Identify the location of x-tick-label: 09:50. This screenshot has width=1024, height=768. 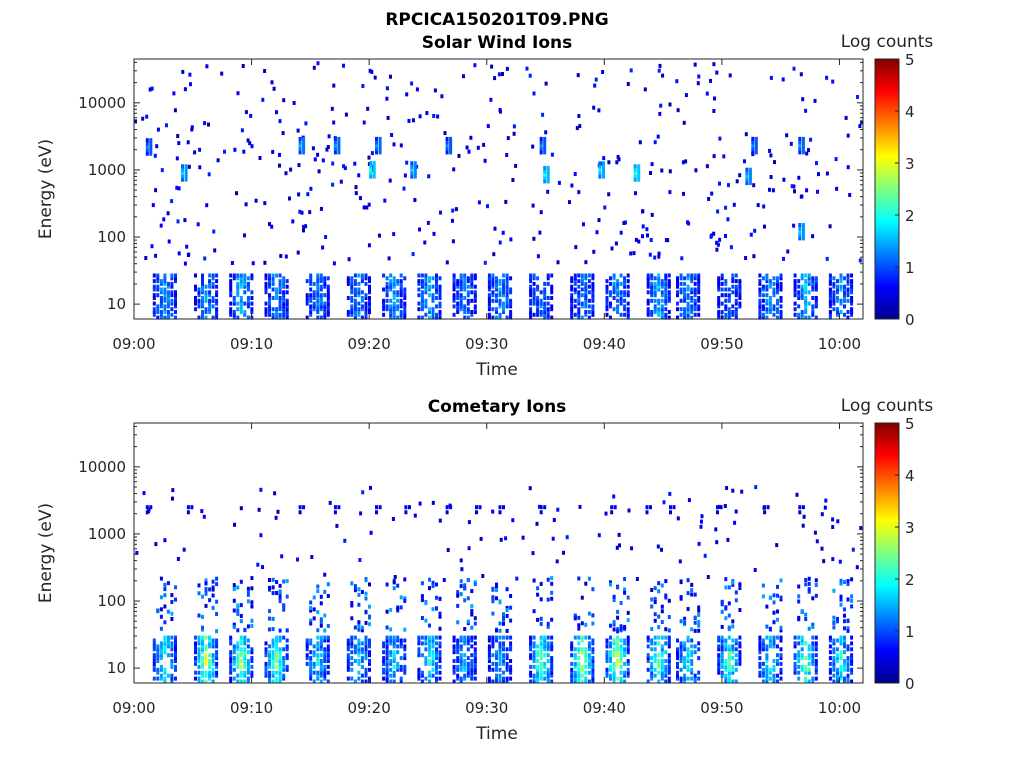
(721, 344).